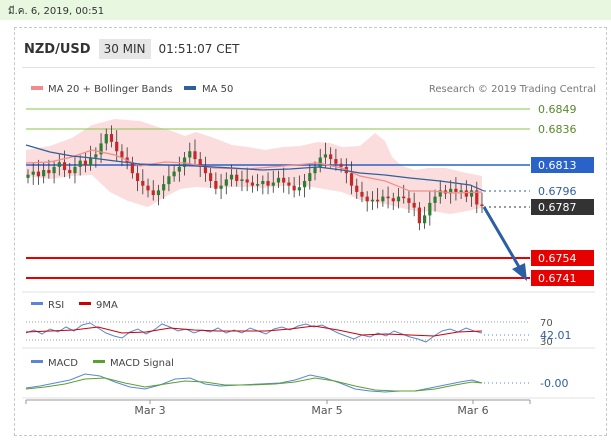 Image resolution: width=611 pixels, height=442 pixels. What do you see at coordinates (110, 89) in the screenshot?
I see `ma20-legend-label: MA 20 + Bollinger Bands` at bounding box center [110, 89].